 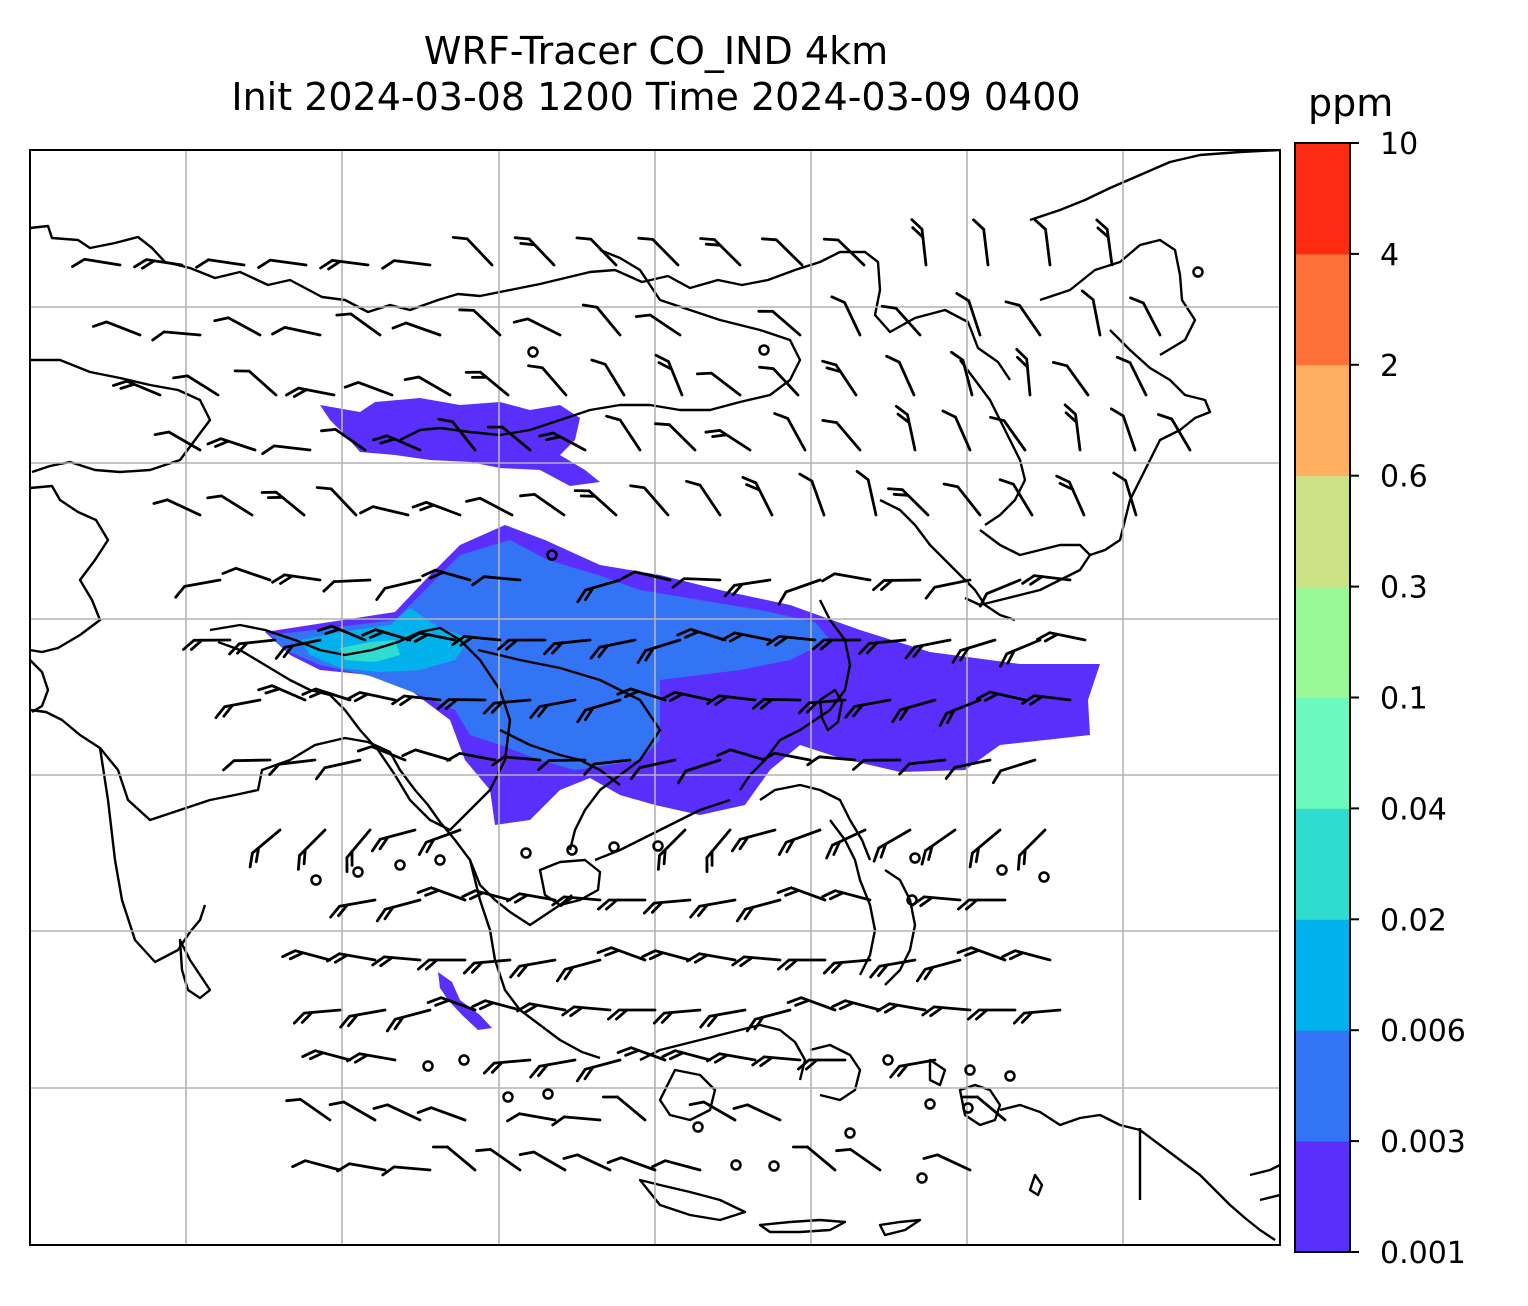 I want to click on plume-faint-south, so click(x=465, y=1001).